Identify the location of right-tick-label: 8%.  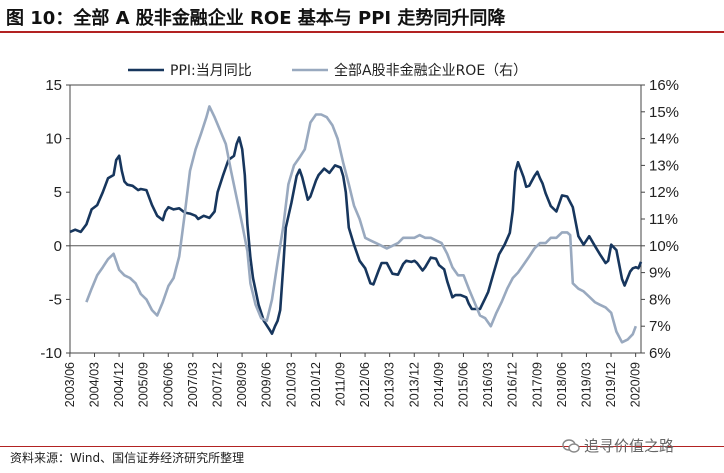
(660, 299).